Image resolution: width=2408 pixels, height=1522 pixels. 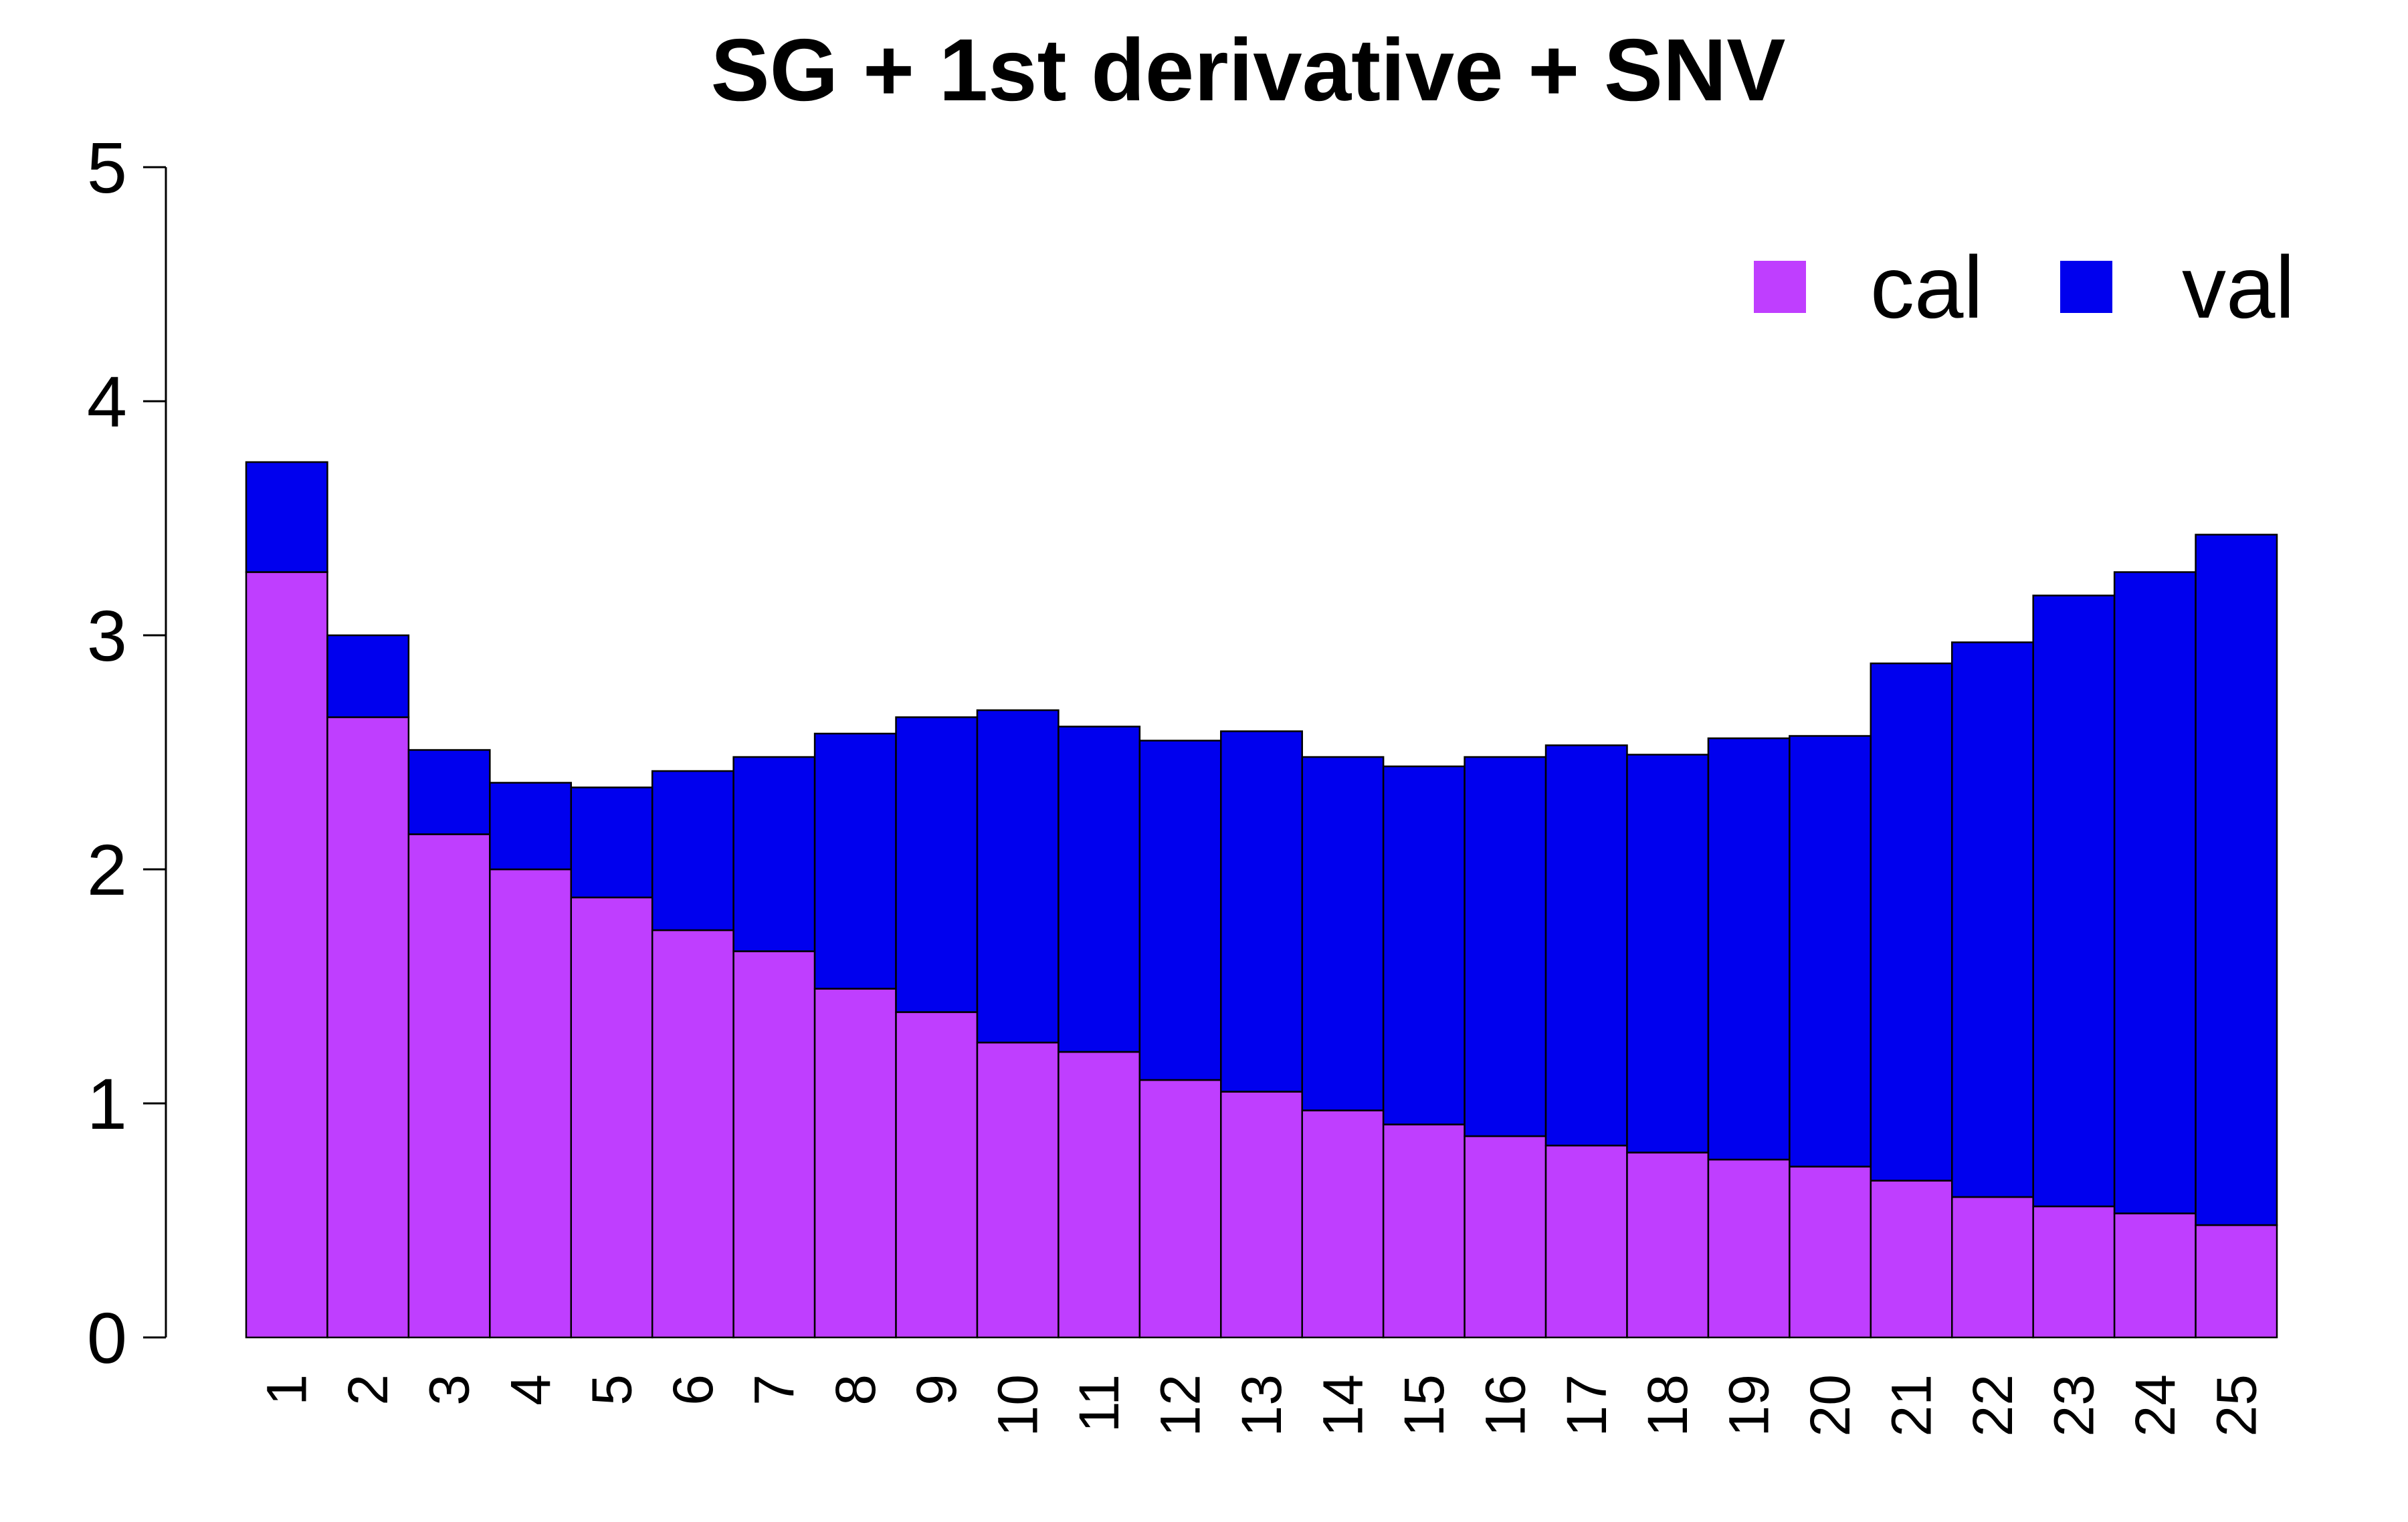 What do you see at coordinates (1749, 1405) in the screenshot?
I see `x-tick-label: 19` at bounding box center [1749, 1405].